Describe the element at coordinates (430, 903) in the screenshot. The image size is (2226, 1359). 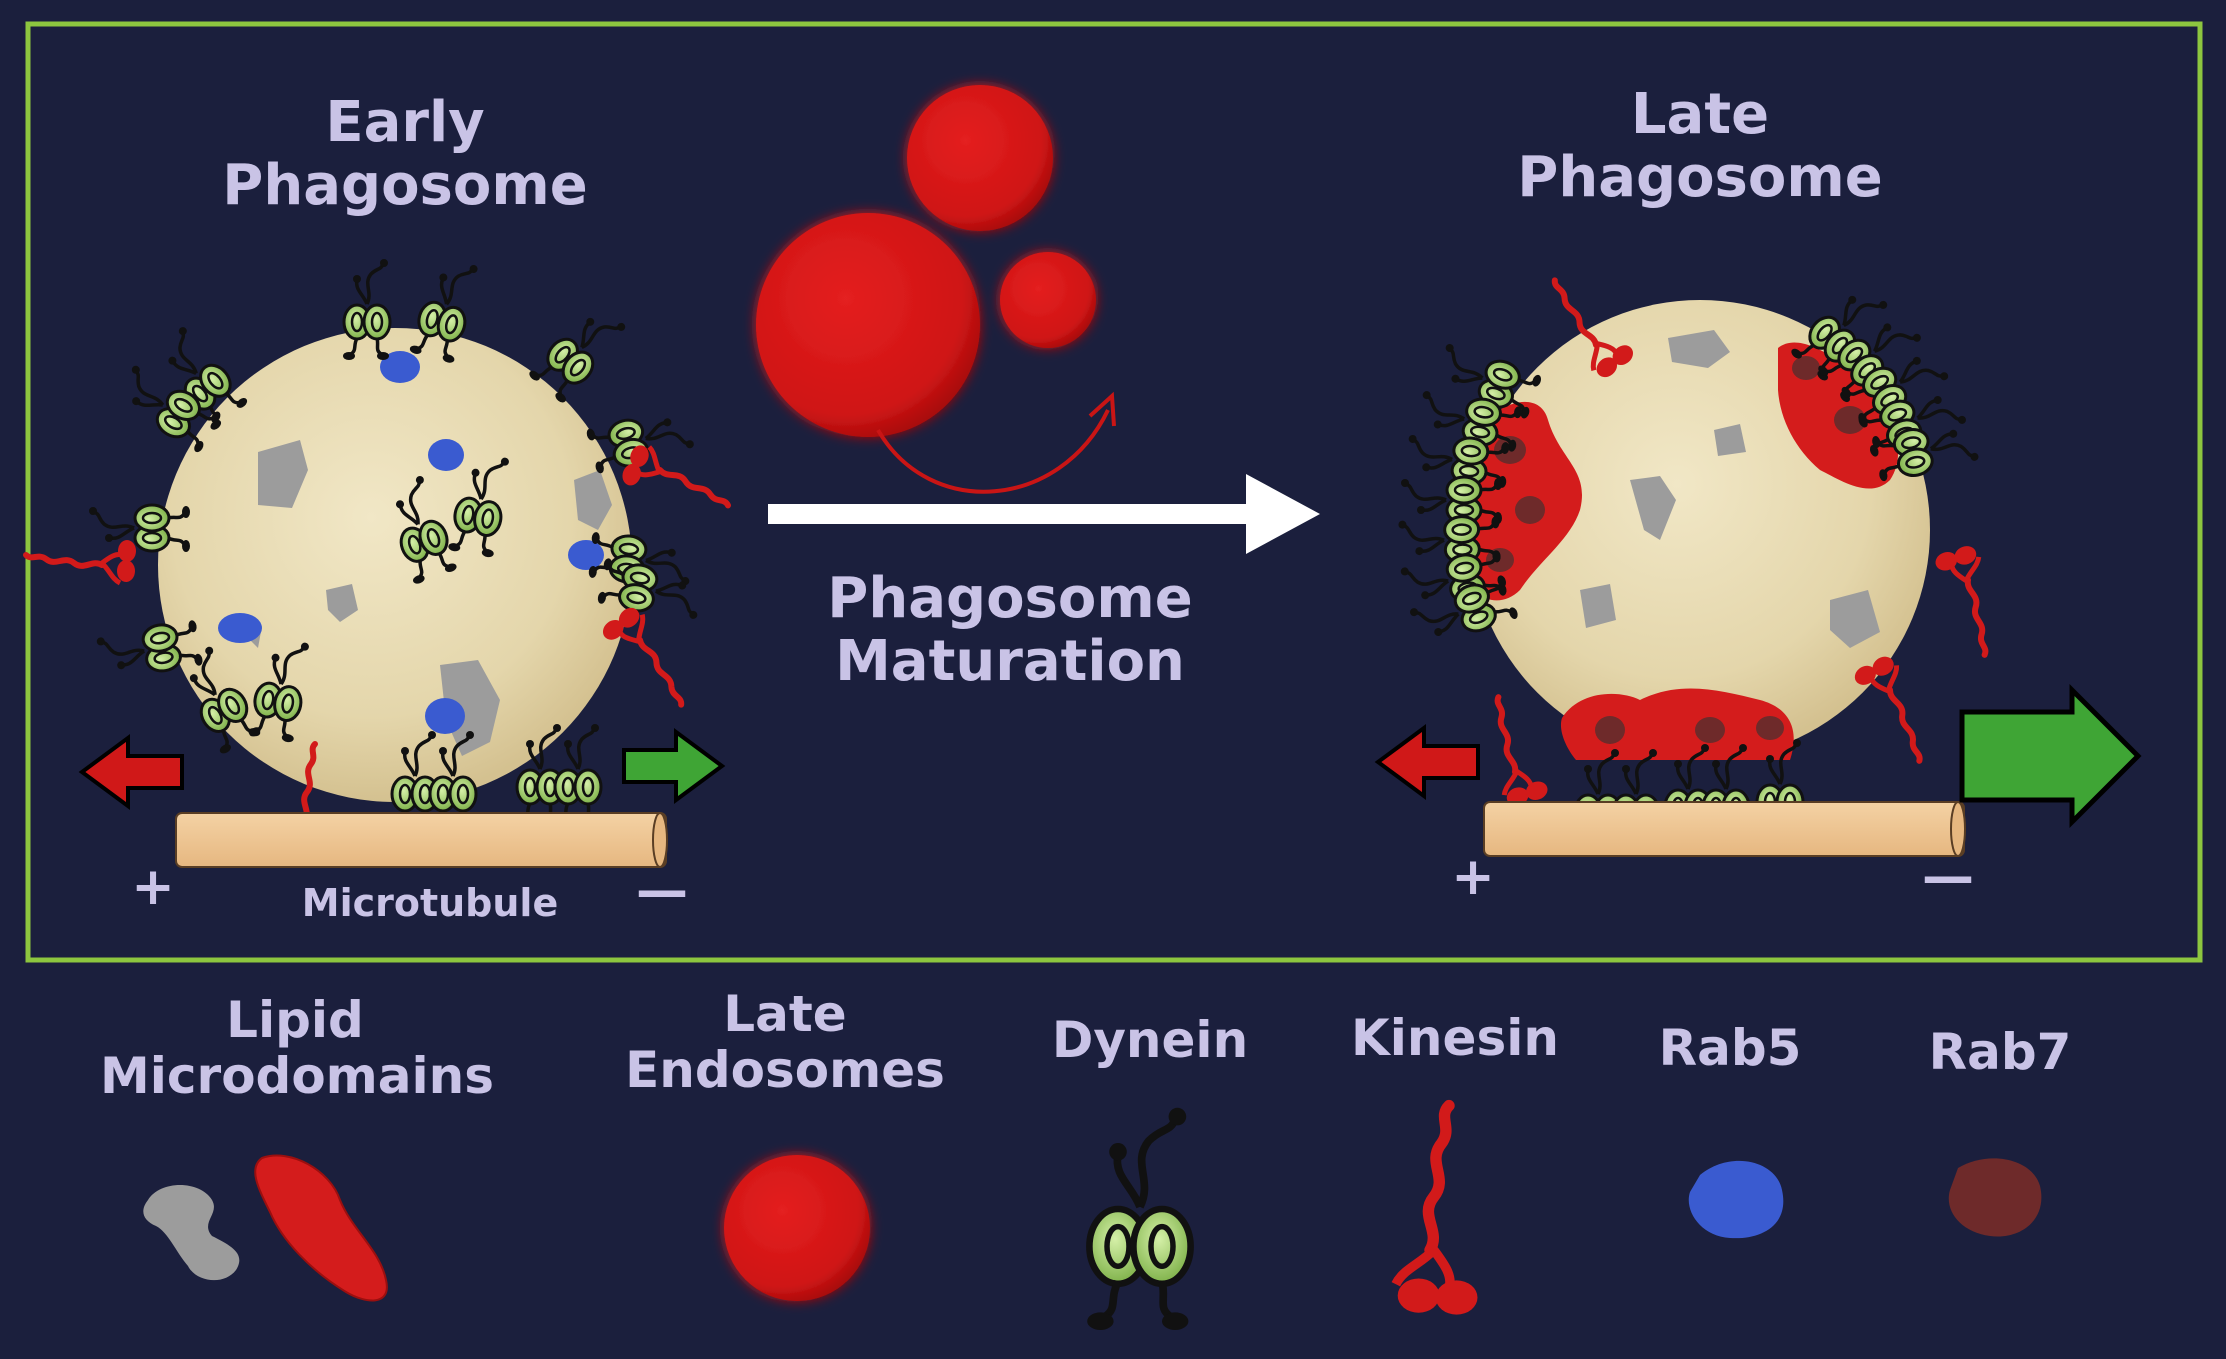
I see `microtubule-label: Microtubule` at that location.